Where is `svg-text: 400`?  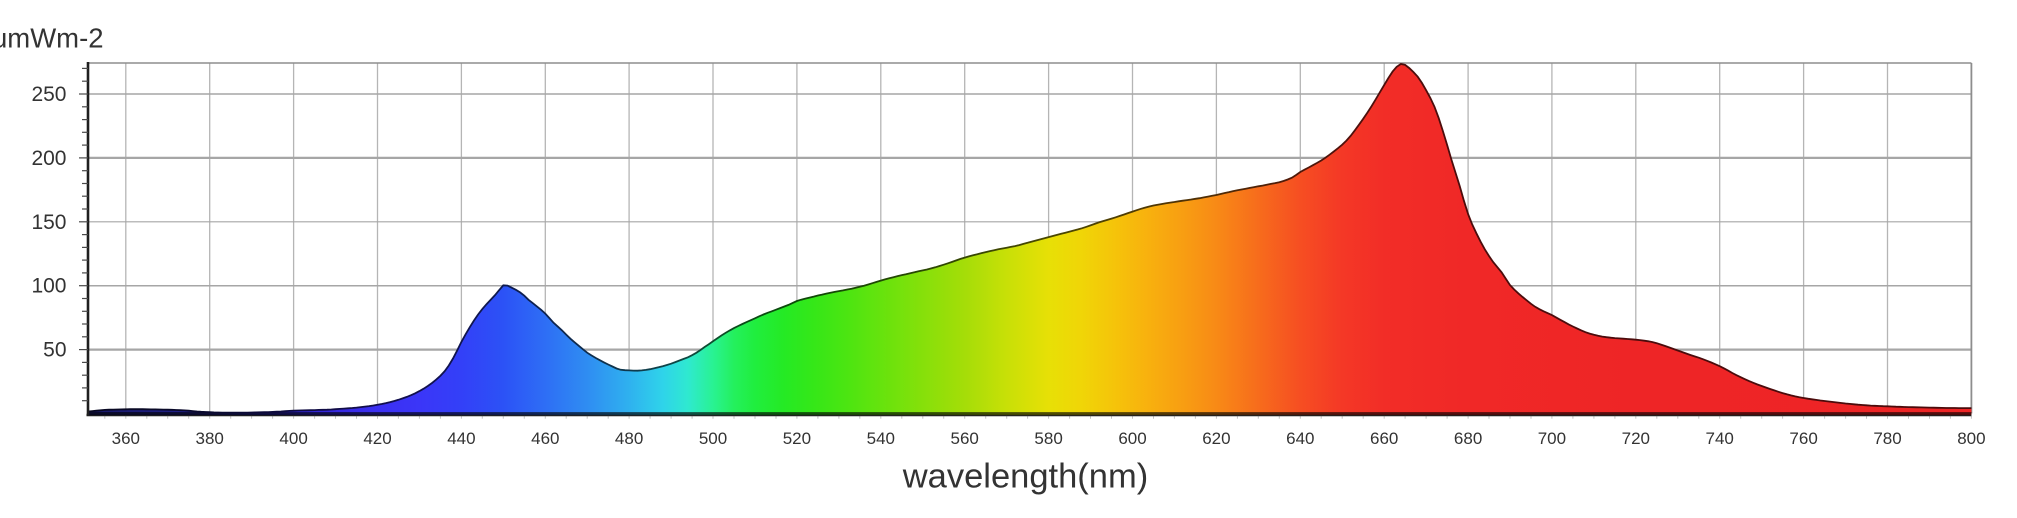 svg-text: 400 is located at coordinates (293, 438).